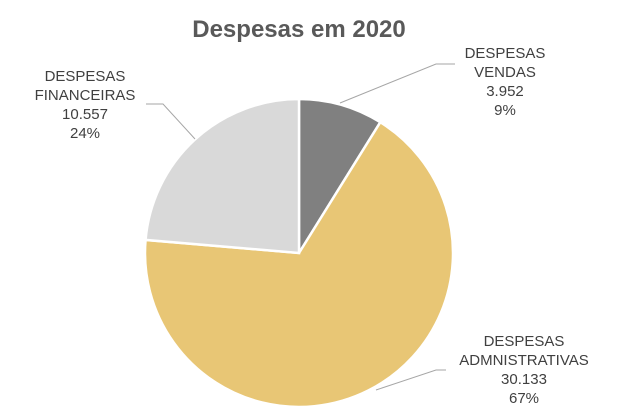 The height and width of the screenshot is (413, 619). I want to click on chart-title: Despesas em 2020, so click(299, 29).